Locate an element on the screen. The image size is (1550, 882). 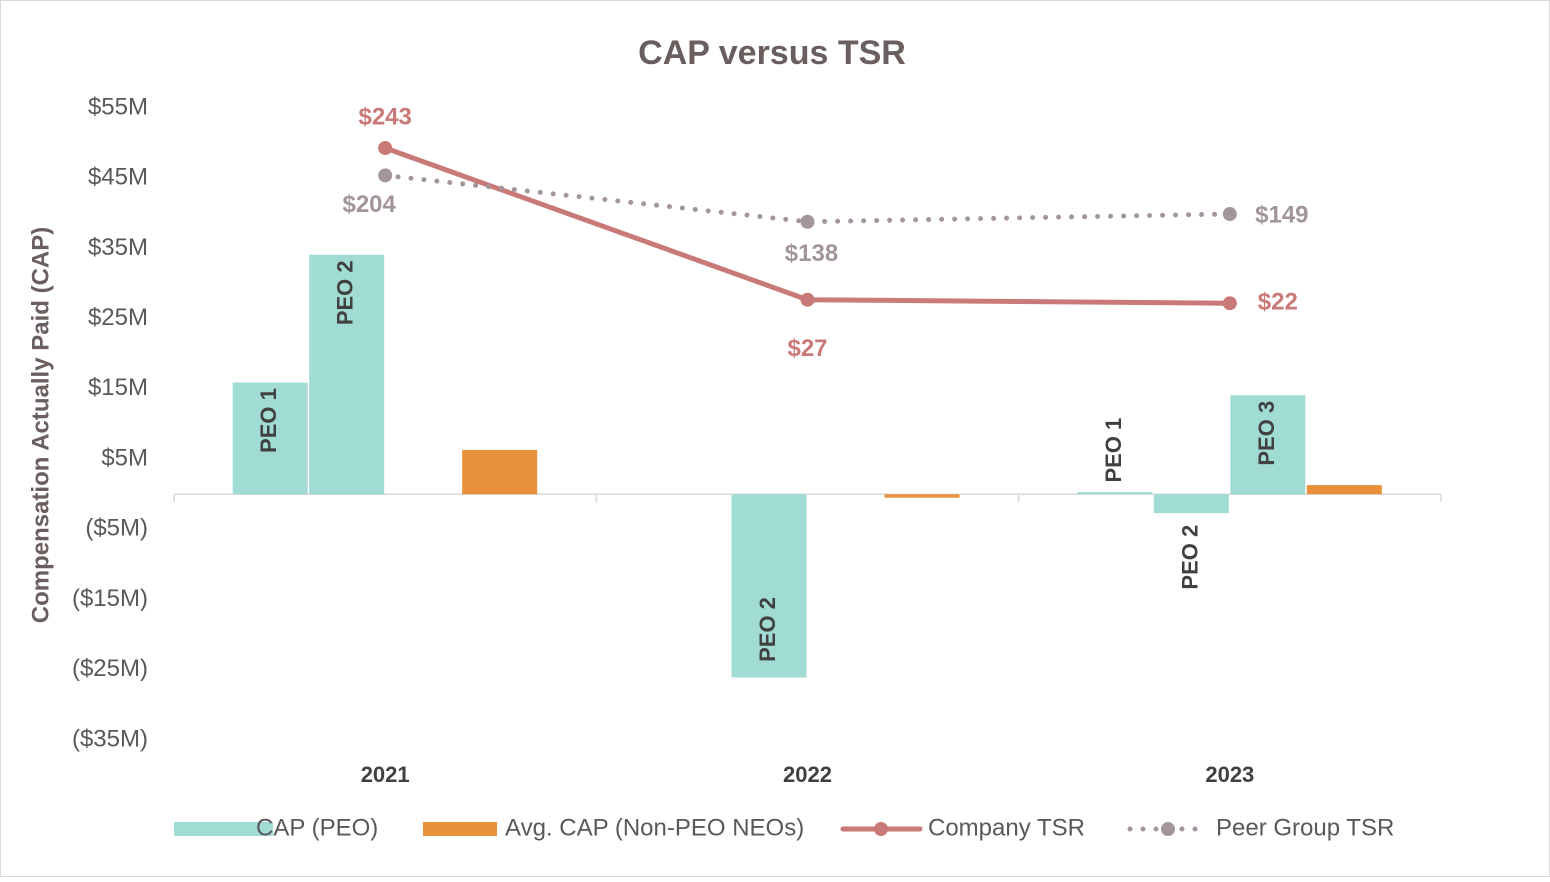
y-tick-label: $35M is located at coordinates (118, 247).